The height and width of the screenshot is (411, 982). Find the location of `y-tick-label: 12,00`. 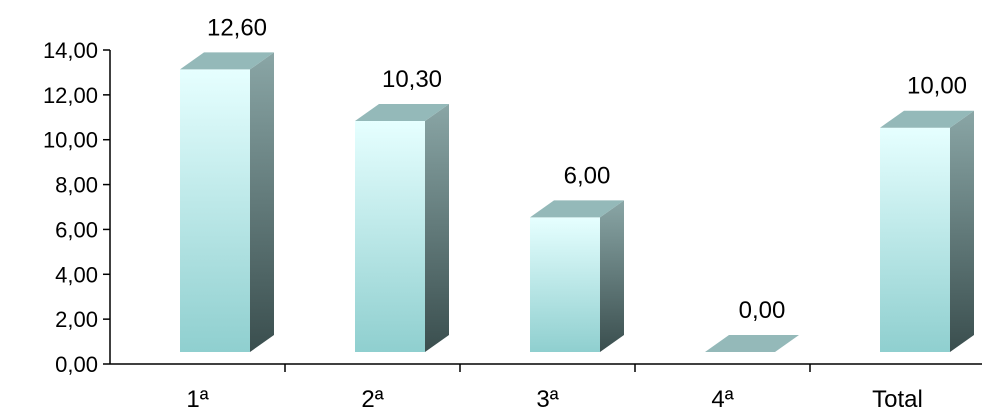

y-tick-label: 12,00 is located at coordinates (70, 95).